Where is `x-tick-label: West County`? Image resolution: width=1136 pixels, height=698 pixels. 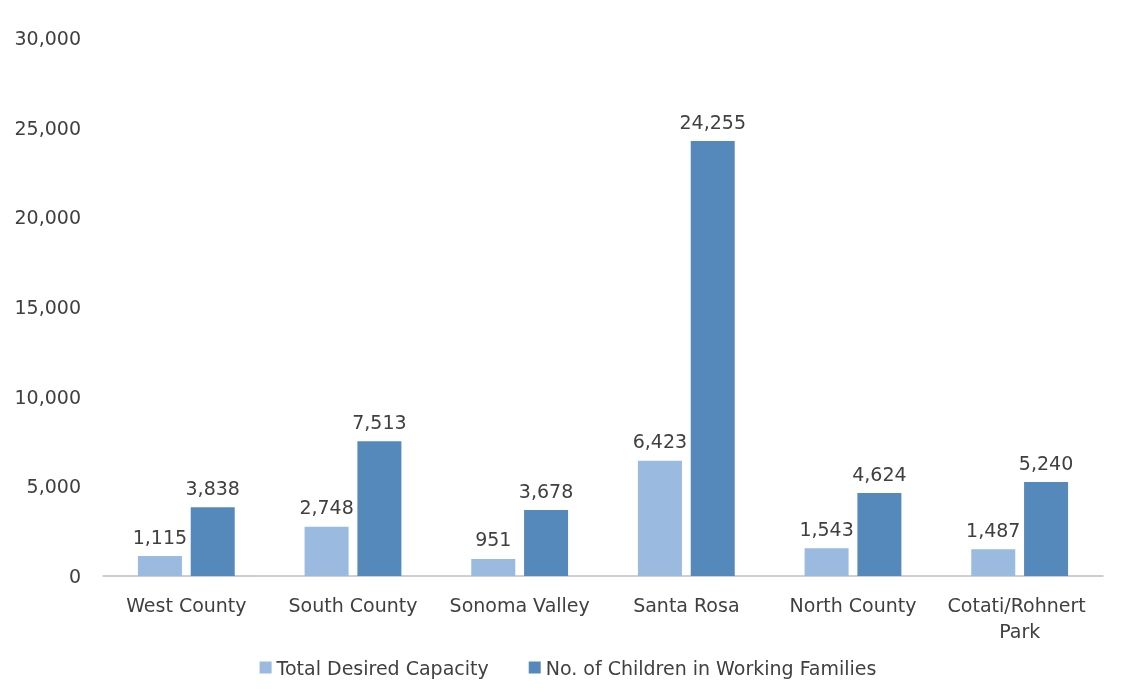 x-tick-label: West County is located at coordinates (186, 605).